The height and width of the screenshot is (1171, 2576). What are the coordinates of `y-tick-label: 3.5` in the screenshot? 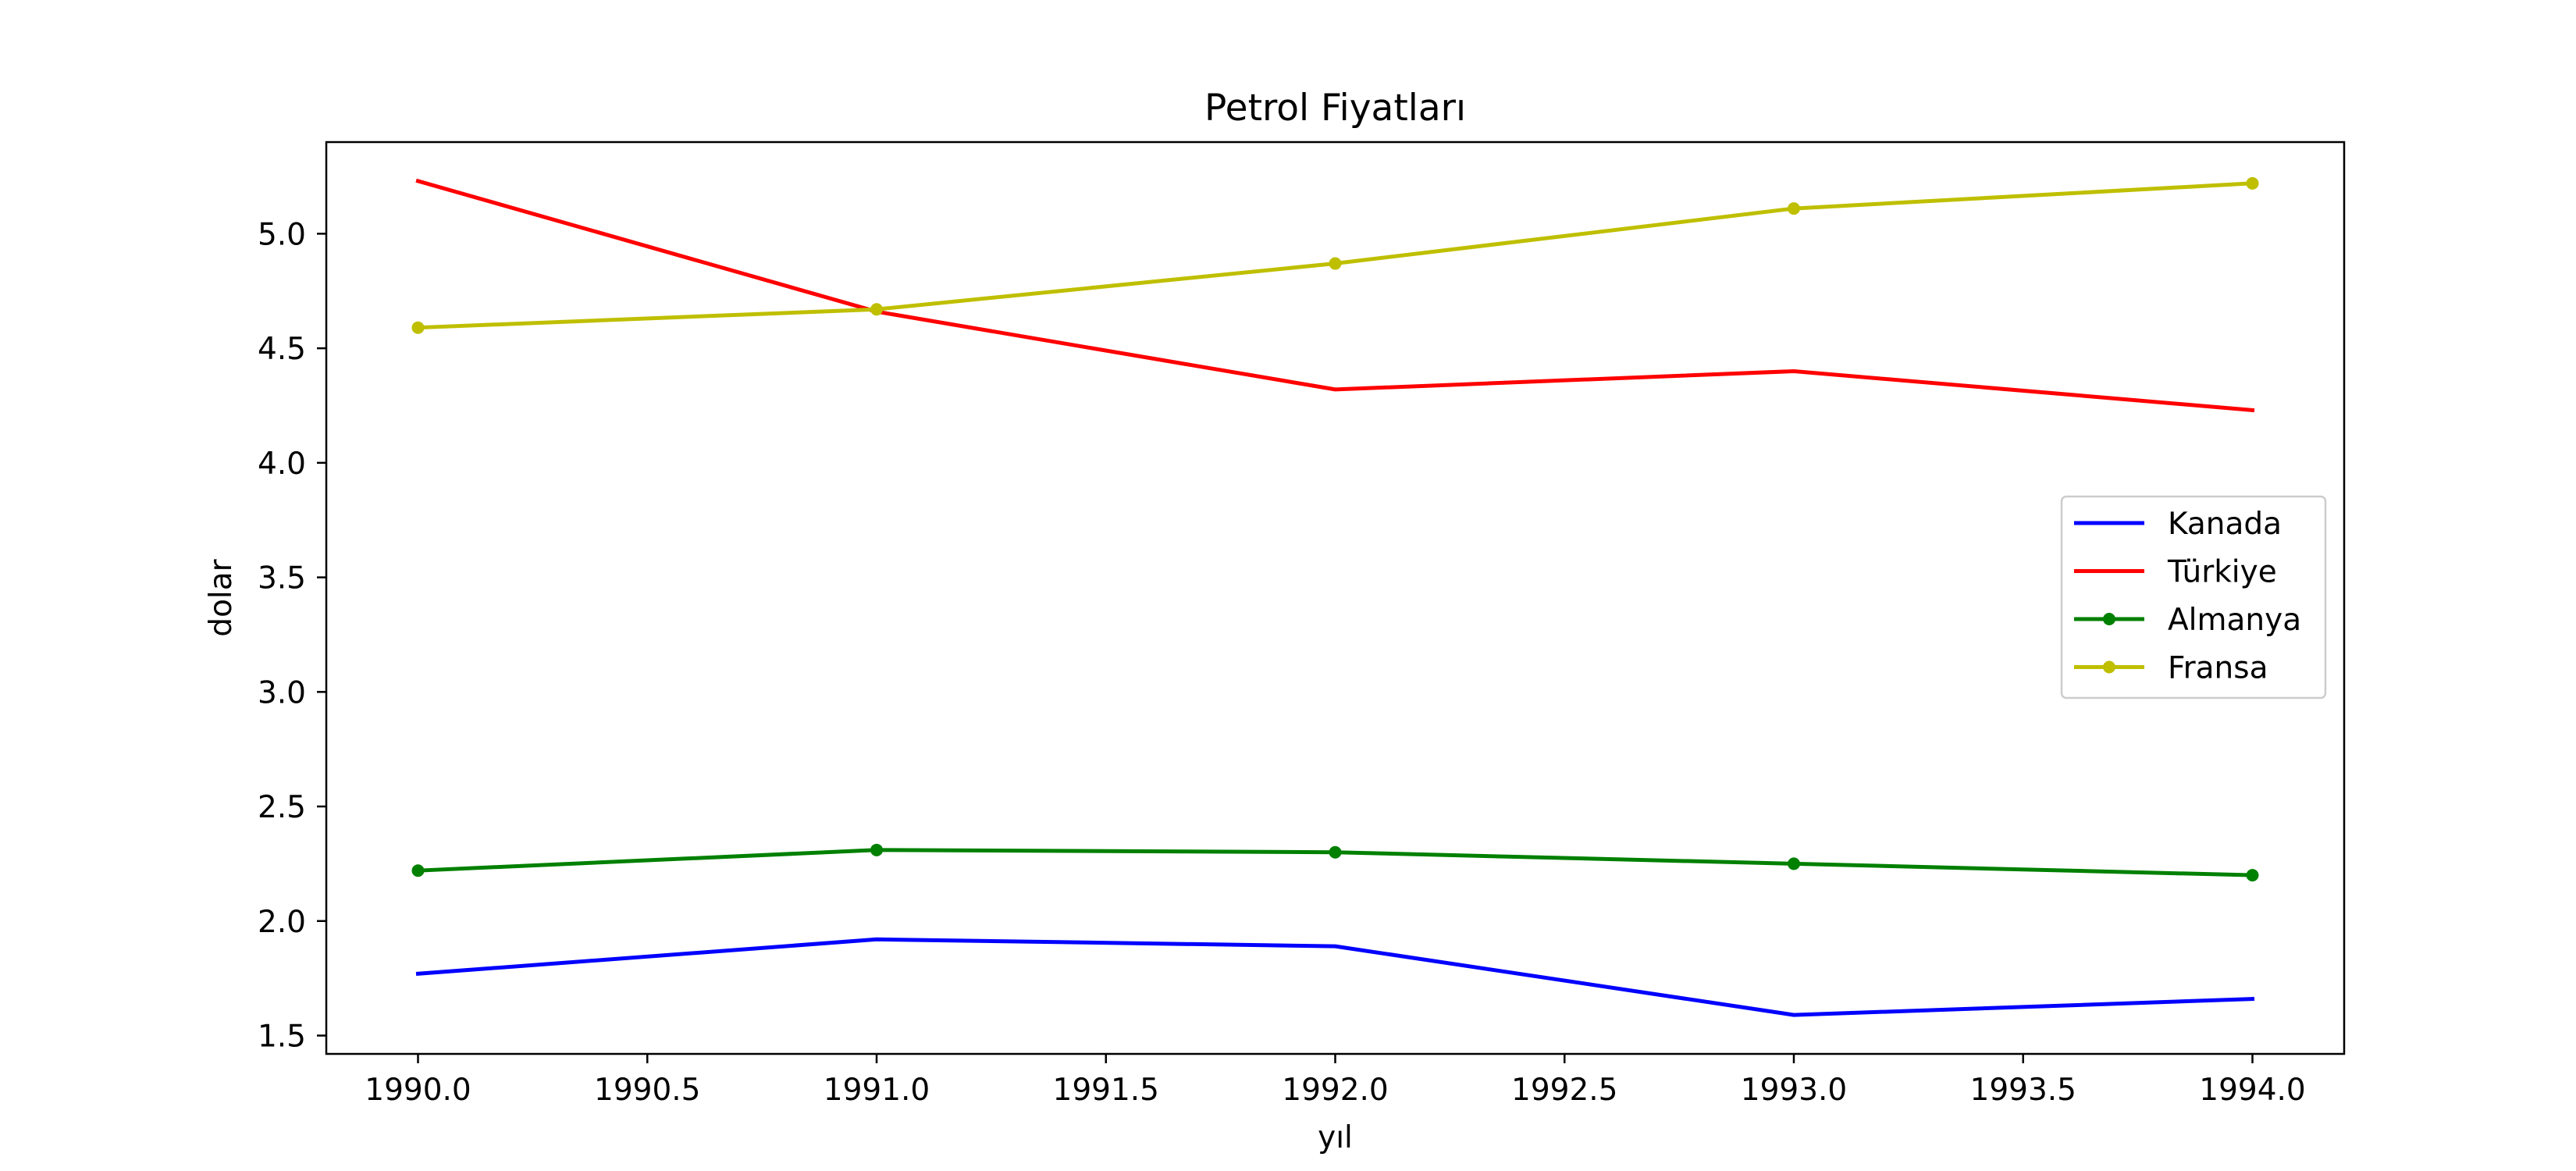 It's located at (282, 578).